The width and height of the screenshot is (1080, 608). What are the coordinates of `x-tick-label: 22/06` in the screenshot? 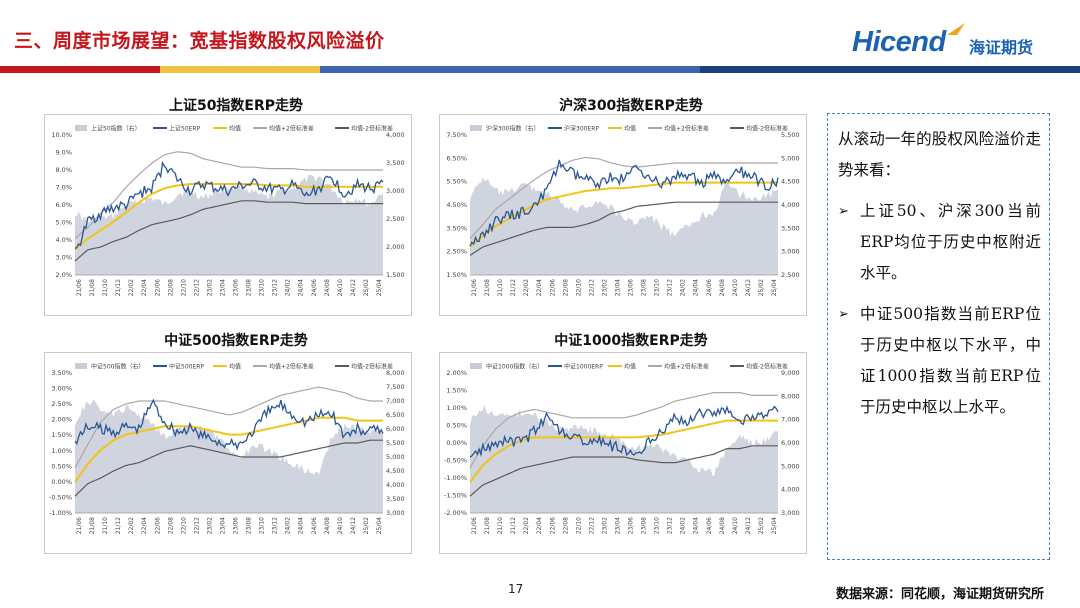 It's located at (552, 287).